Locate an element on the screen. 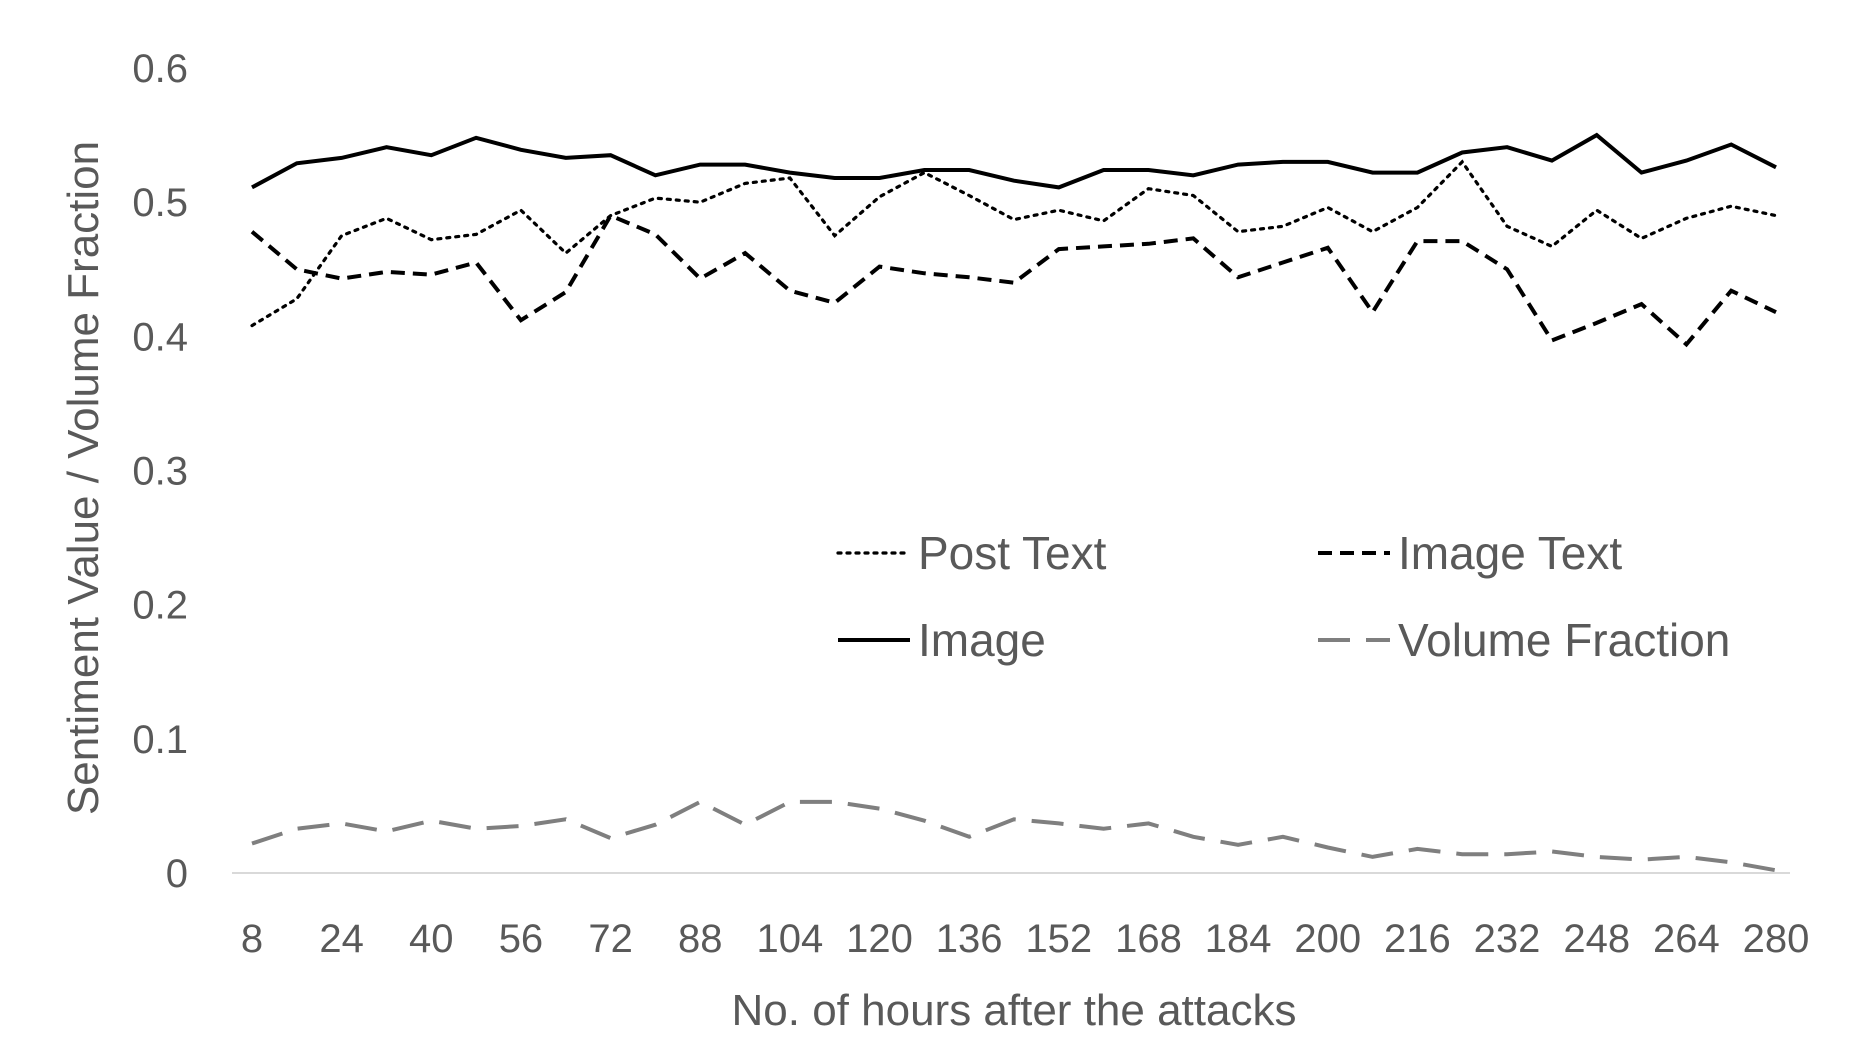  legend: Post Text Image Text Image Volume Fraction is located at coordinates (1283, 596).